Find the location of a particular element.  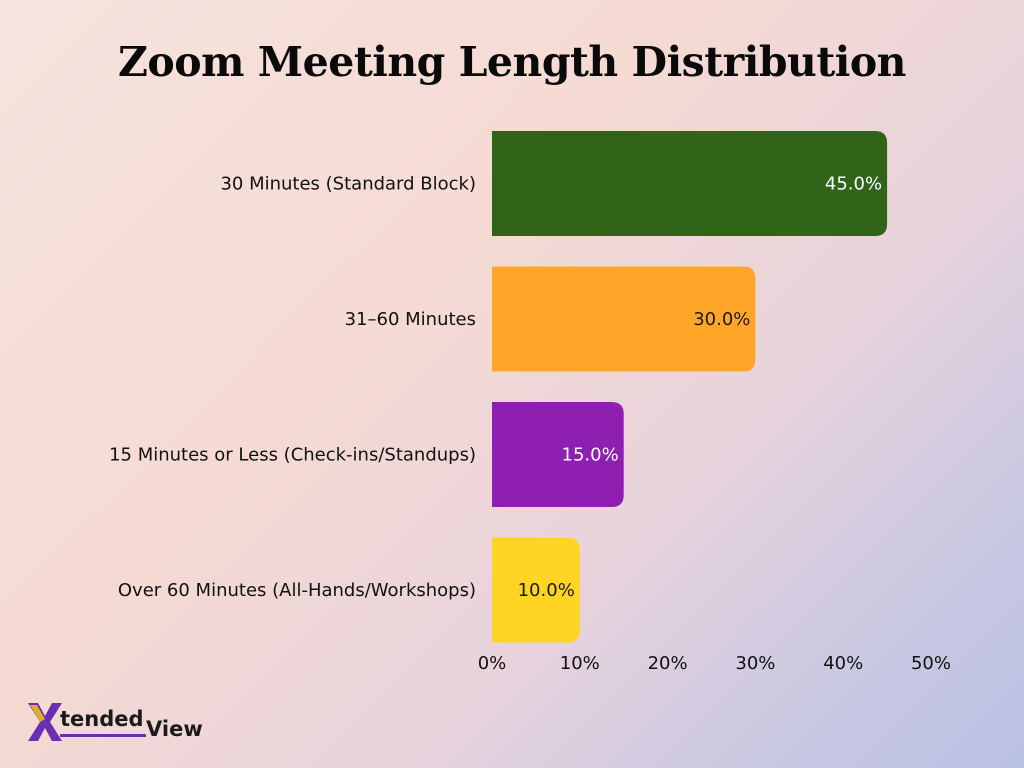

value-label-2: 30.0% is located at coordinates (721, 319).